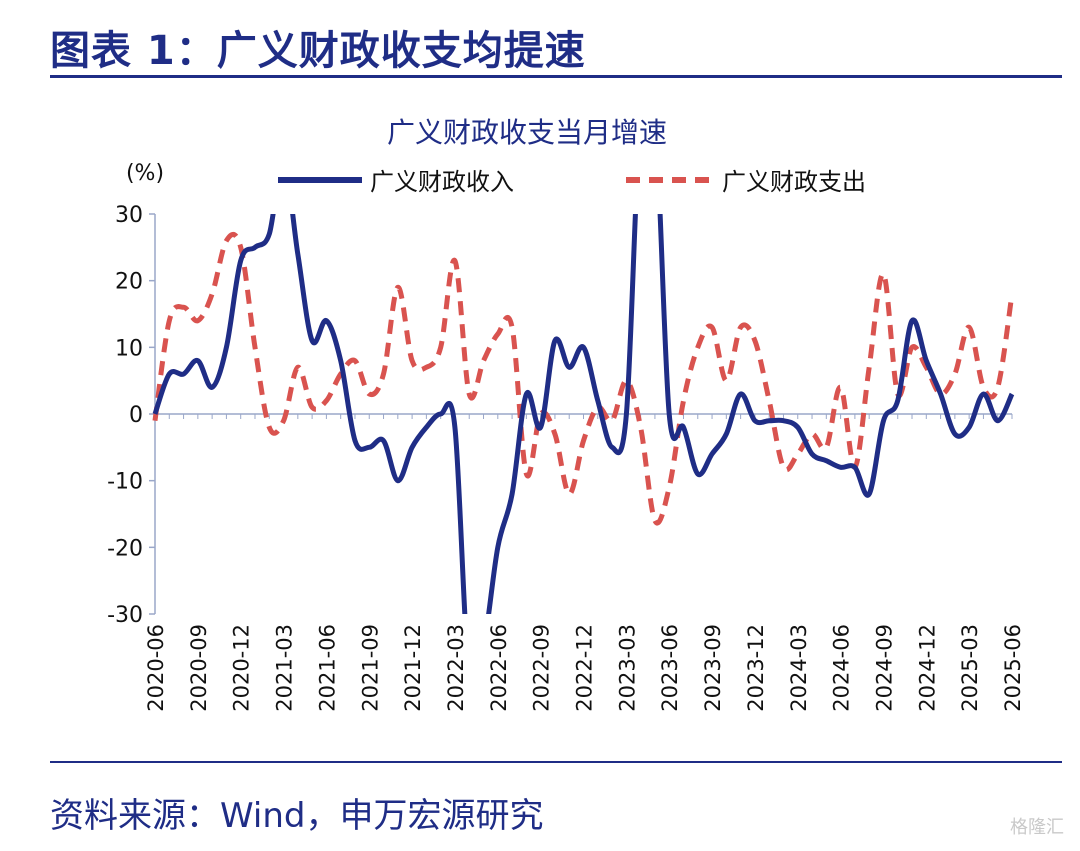  Describe the element at coordinates (970, 668) in the screenshot. I see `x-tick-label: 2025-03` at that location.